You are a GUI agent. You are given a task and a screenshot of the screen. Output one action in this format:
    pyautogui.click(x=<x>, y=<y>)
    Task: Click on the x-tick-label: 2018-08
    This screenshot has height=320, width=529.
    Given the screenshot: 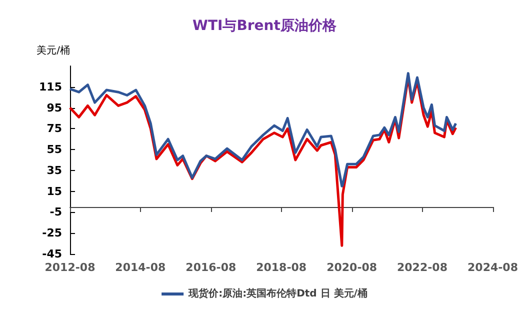 What is the action you would take?
    pyautogui.click(x=281, y=267)
    